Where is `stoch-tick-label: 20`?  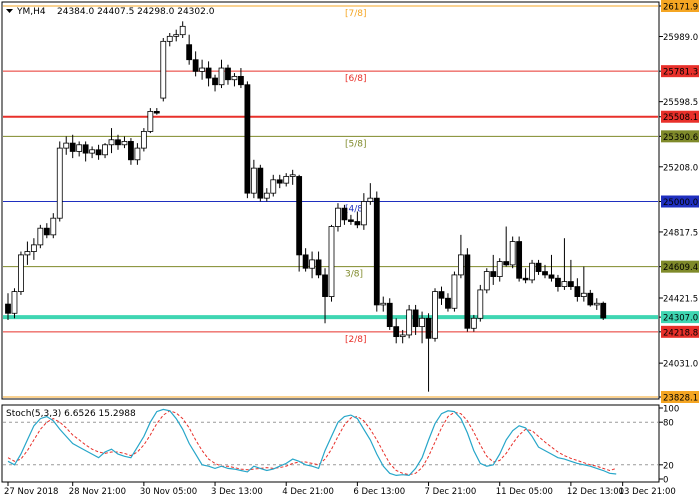
stoch-tick-label: 20 is located at coordinates (668, 466).